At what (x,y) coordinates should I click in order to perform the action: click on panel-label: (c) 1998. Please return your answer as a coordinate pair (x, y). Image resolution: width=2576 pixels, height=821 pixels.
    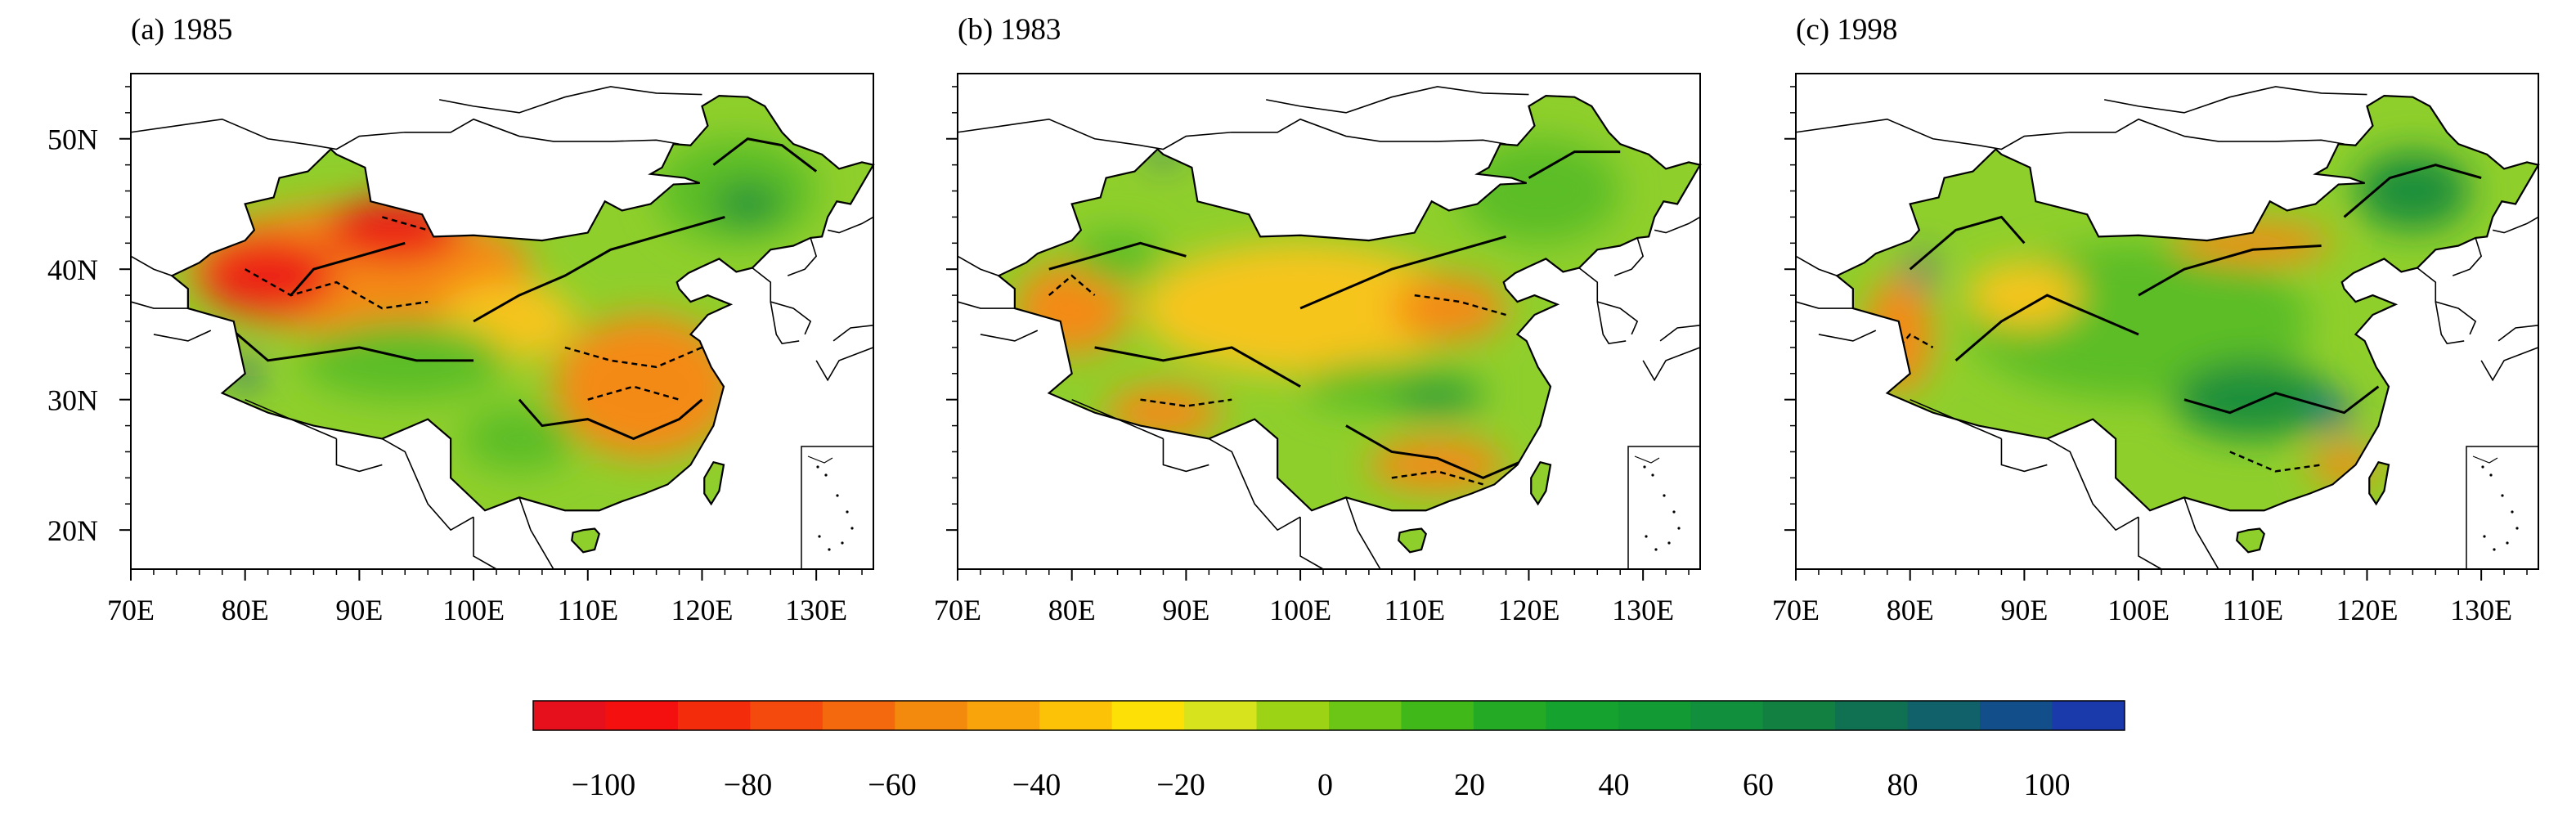
    Looking at the image, I should click on (1847, 30).